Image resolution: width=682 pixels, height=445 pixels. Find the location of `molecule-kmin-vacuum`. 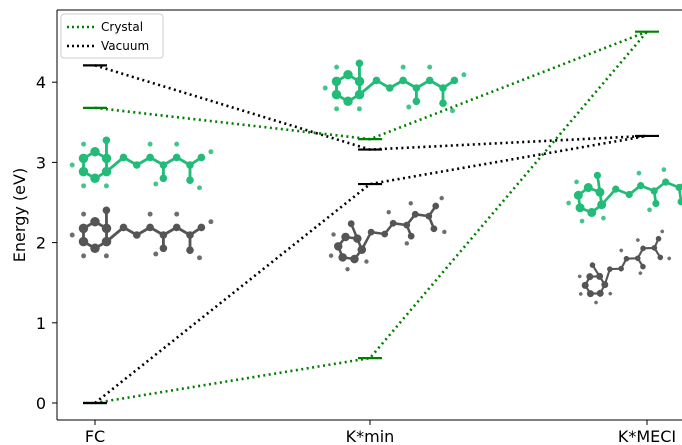

molecule-kmin-vacuum is located at coordinates (387, 233).